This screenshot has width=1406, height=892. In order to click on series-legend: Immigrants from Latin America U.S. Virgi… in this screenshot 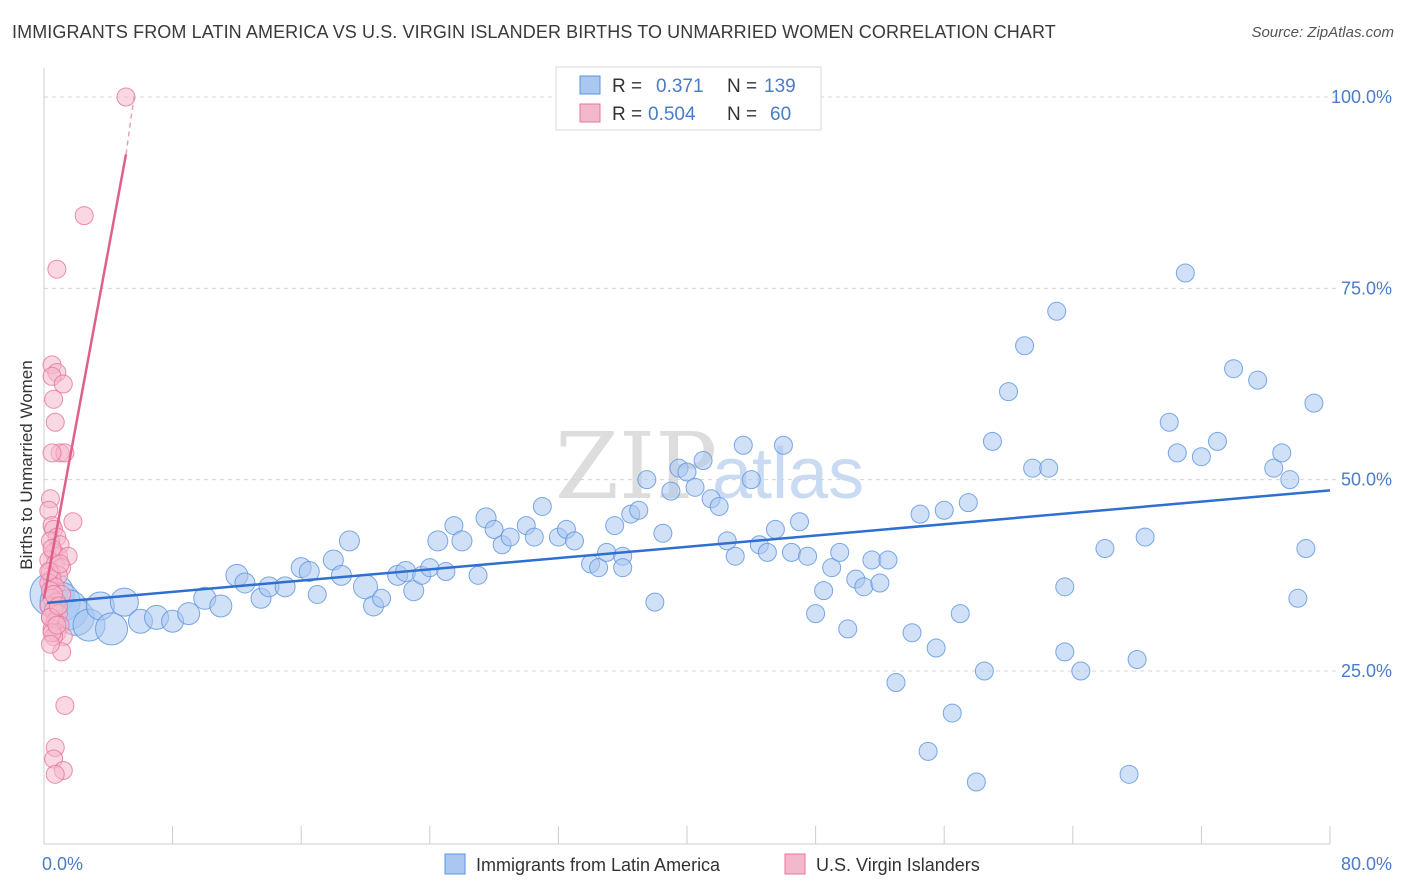, I will do `click(712, 864)`.